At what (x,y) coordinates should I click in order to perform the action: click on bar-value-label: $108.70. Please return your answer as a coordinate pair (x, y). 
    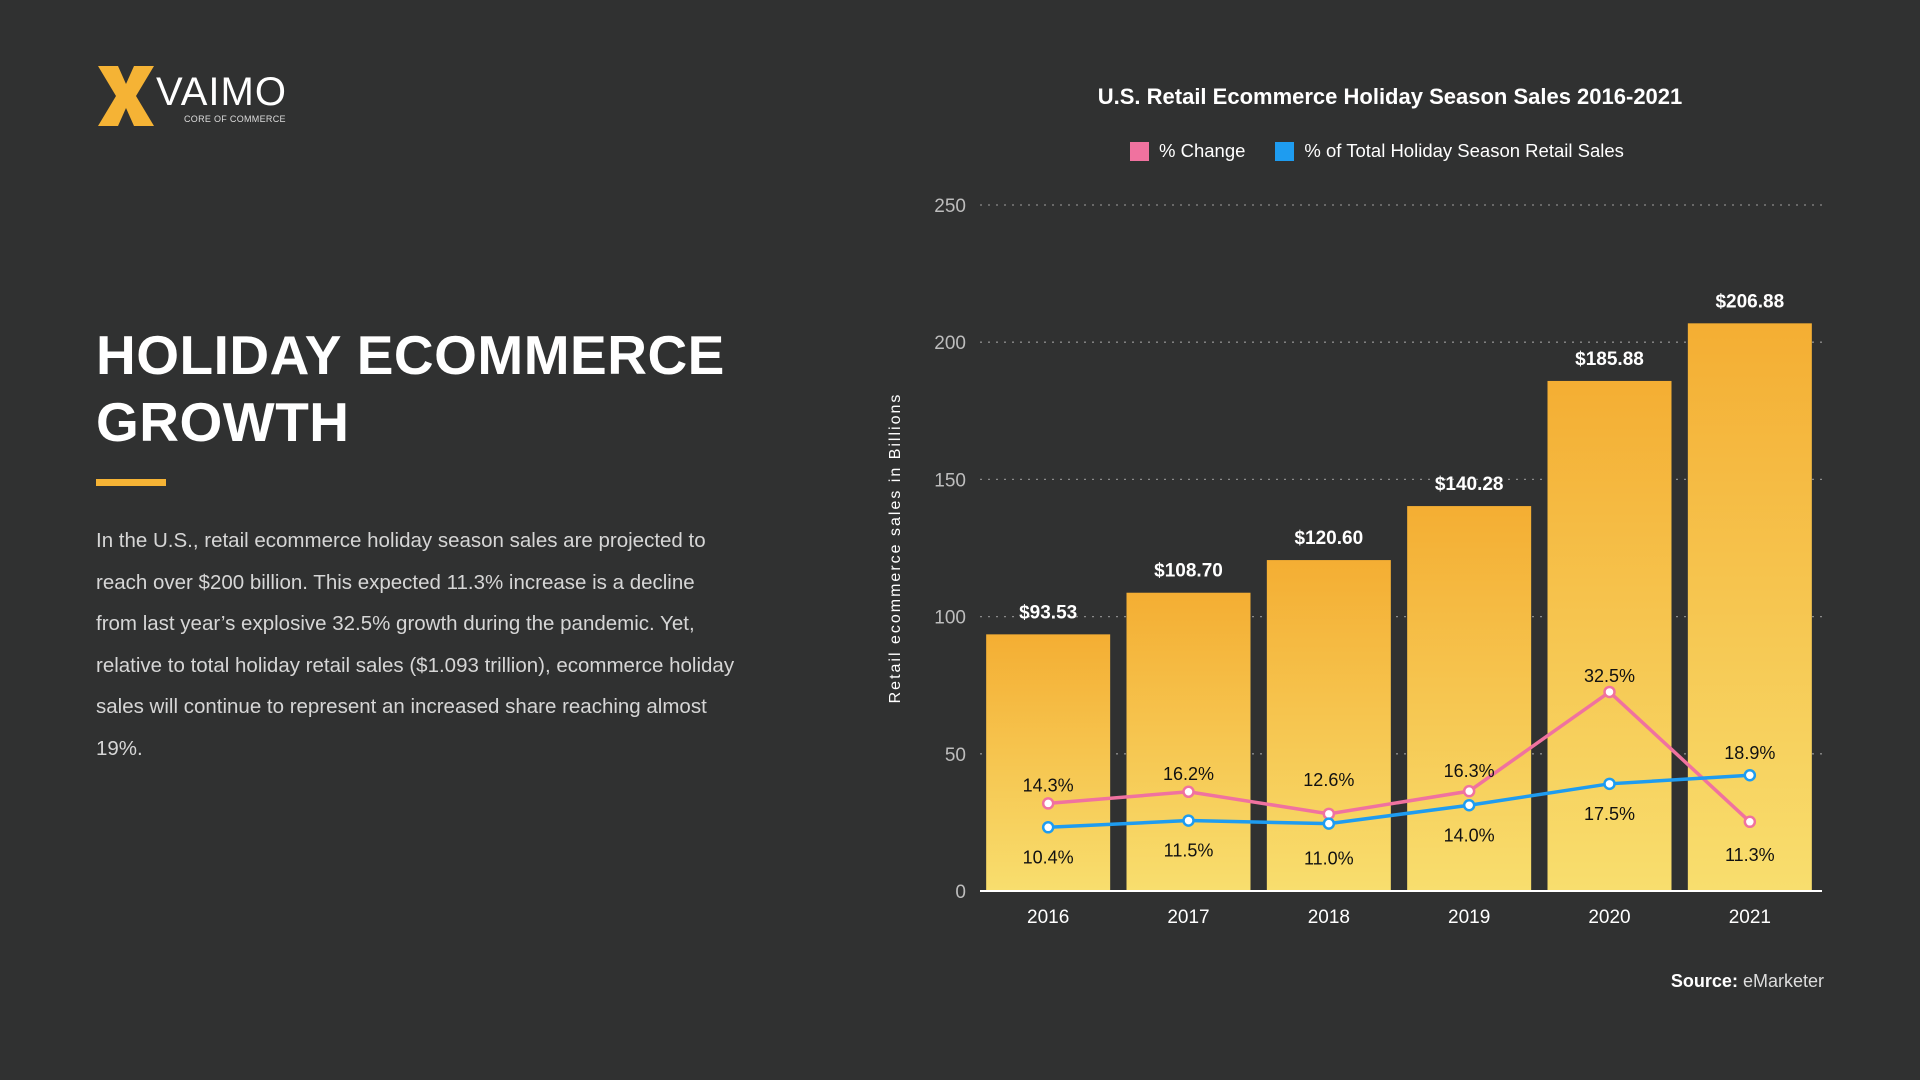
    Looking at the image, I should click on (1188, 571).